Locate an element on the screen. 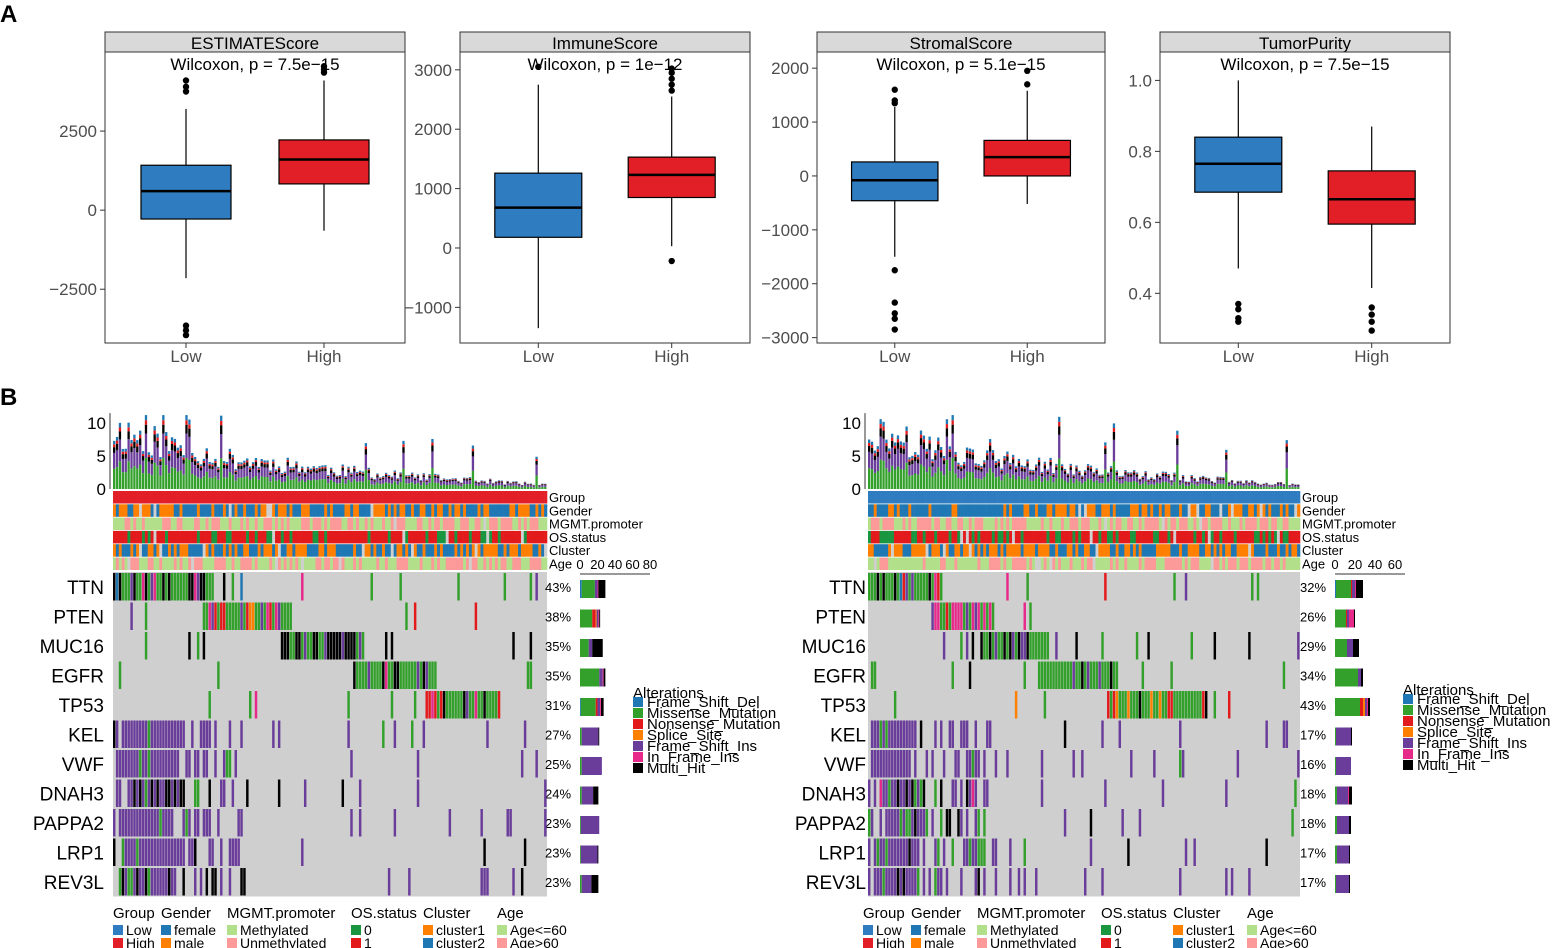 Image resolution: width=1567 pixels, height=948 pixels. count-bar-segment is located at coordinates (1336, 795).